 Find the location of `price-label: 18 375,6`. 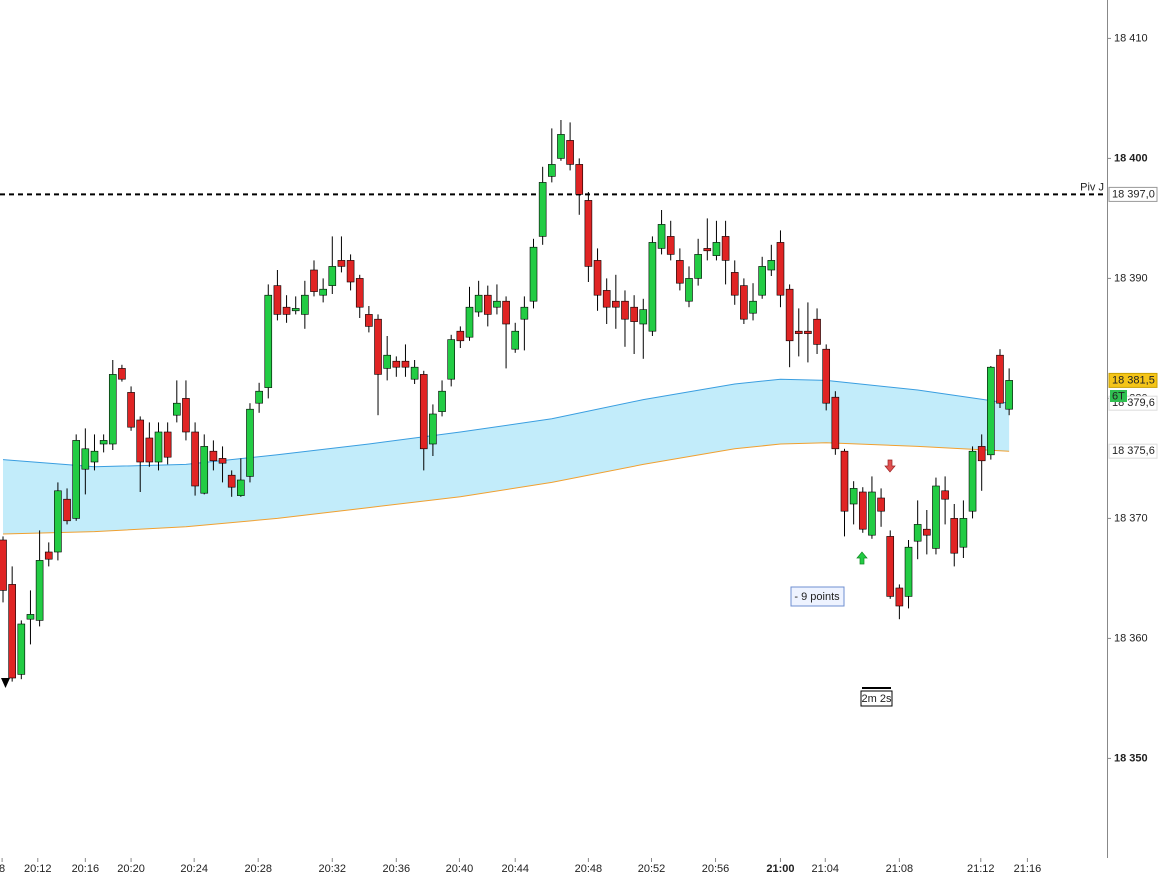

price-label: 18 375,6 is located at coordinates (1133, 451).